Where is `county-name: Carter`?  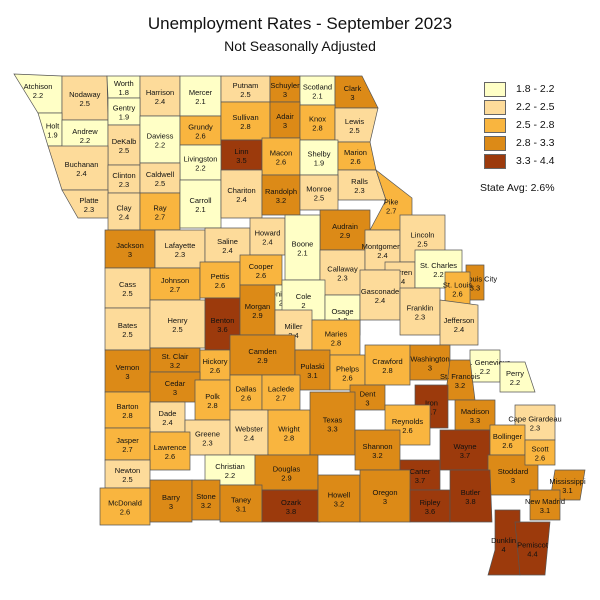 county-name: Carter is located at coordinates (420, 471).